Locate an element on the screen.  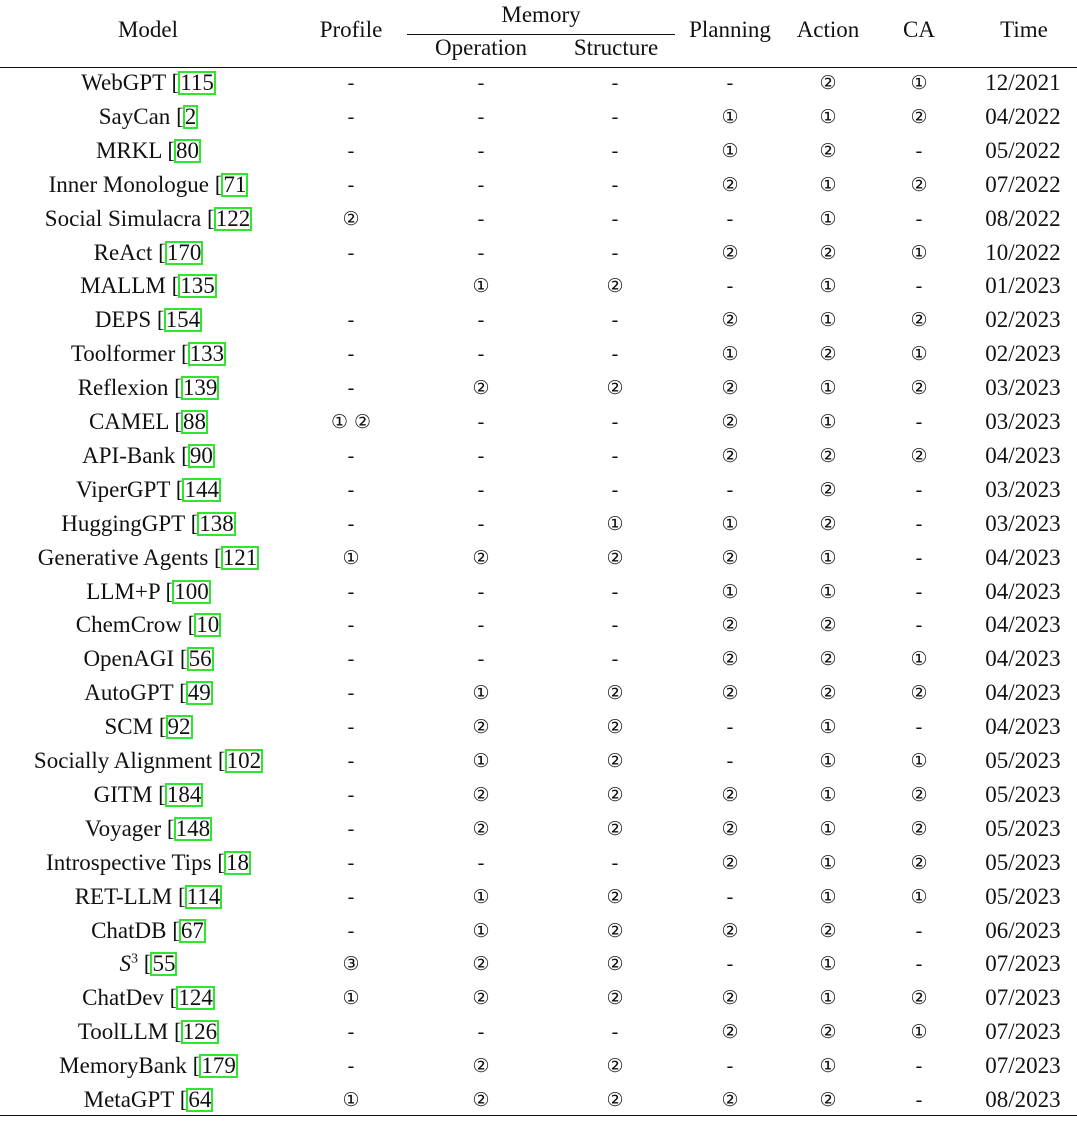
model-cell: GITM [184 is located at coordinates (148, 794).